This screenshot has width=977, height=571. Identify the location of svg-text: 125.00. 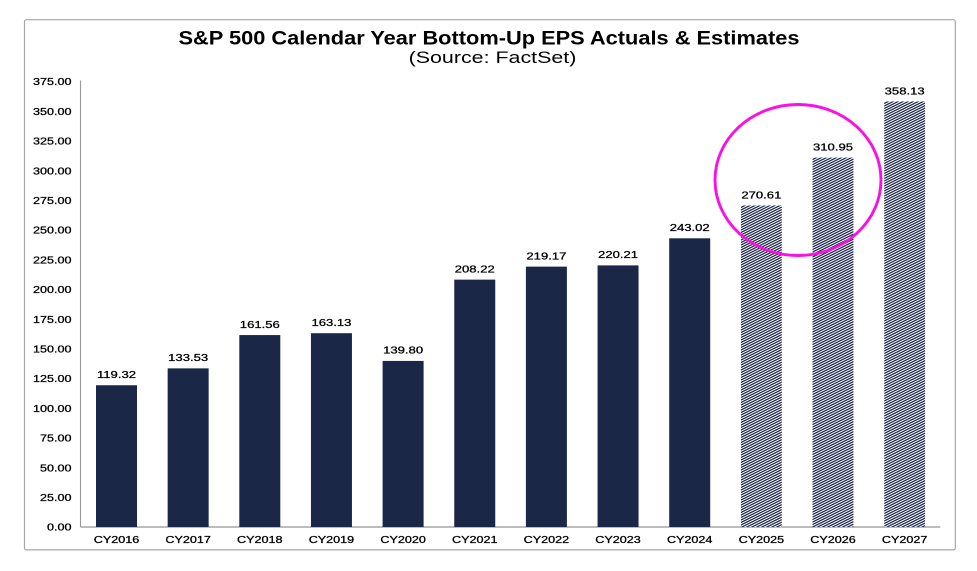
(52, 379).